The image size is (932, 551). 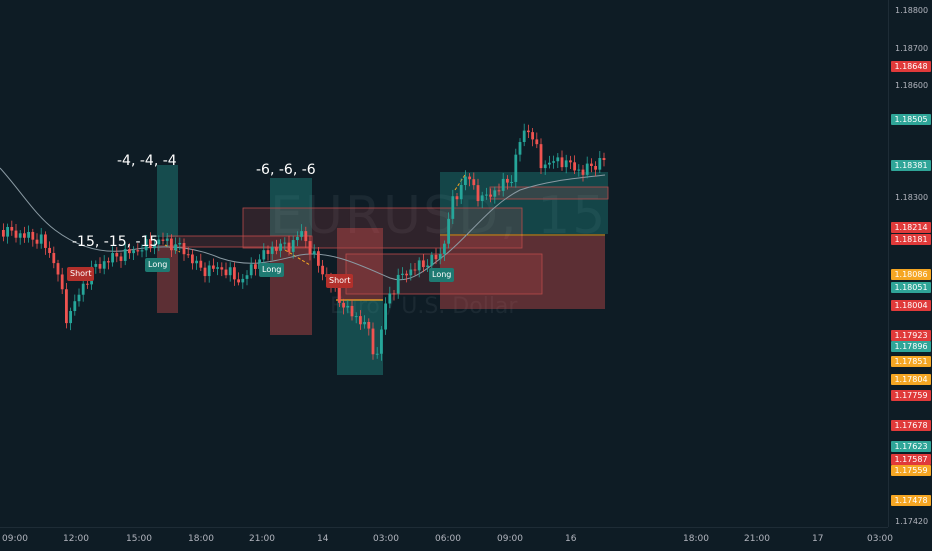 What do you see at coordinates (911, 305) in the screenshot?
I see `price-tag: 1.18004` at bounding box center [911, 305].